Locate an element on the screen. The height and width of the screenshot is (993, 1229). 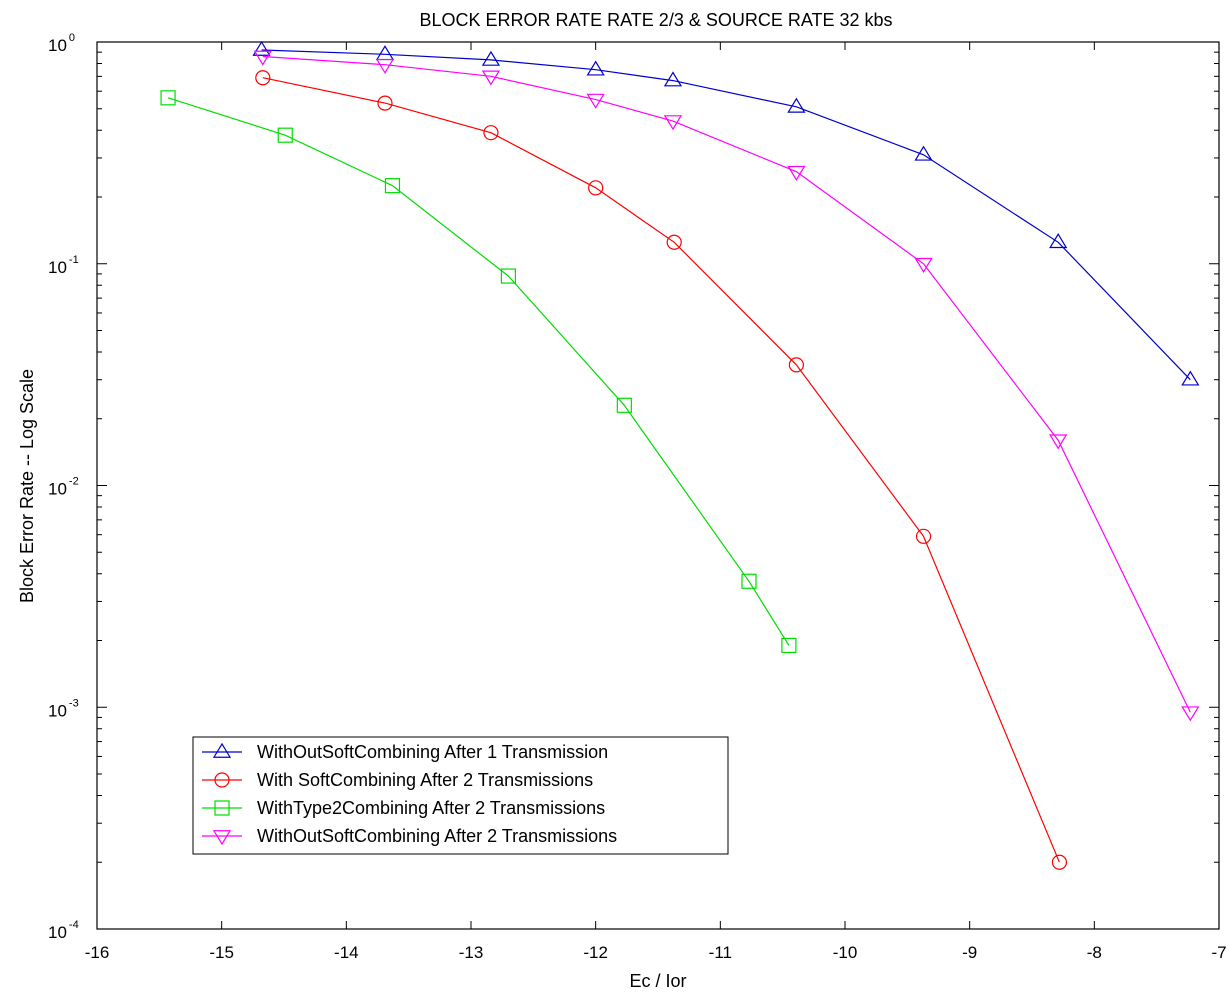
y-tick-exponent: -2 is located at coordinates (74, 482).